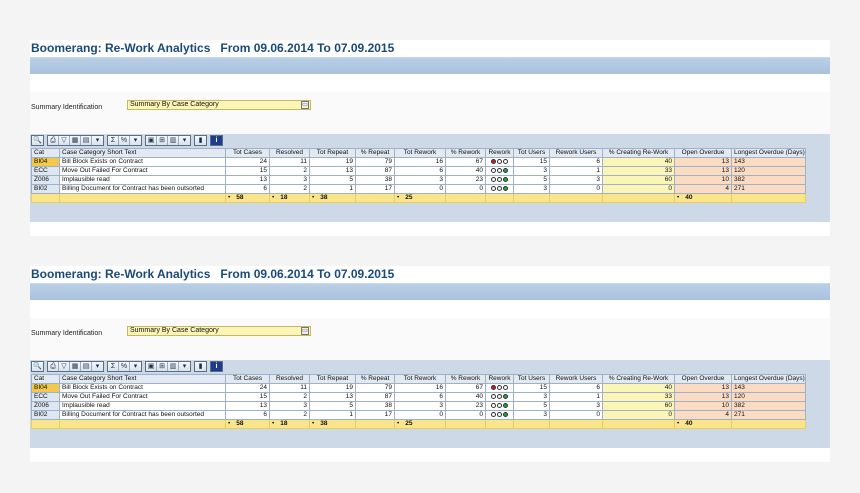 Image resolution: width=860 pixels, height=493 pixels. Describe the element at coordinates (531, 406) in the screenshot. I see `cell-tot-users: 5` at that location.